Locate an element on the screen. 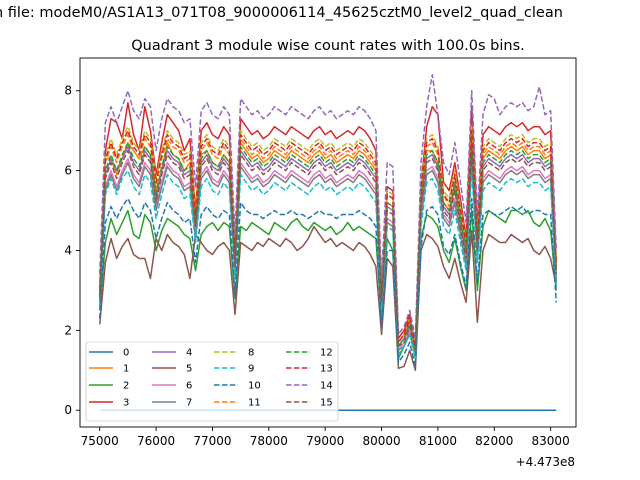  legend-label-9: 9 is located at coordinates (251, 369).